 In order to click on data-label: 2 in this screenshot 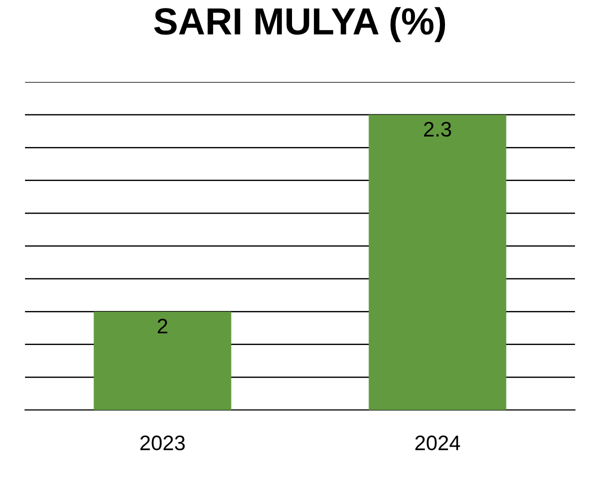, I will do `click(163, 326)`.